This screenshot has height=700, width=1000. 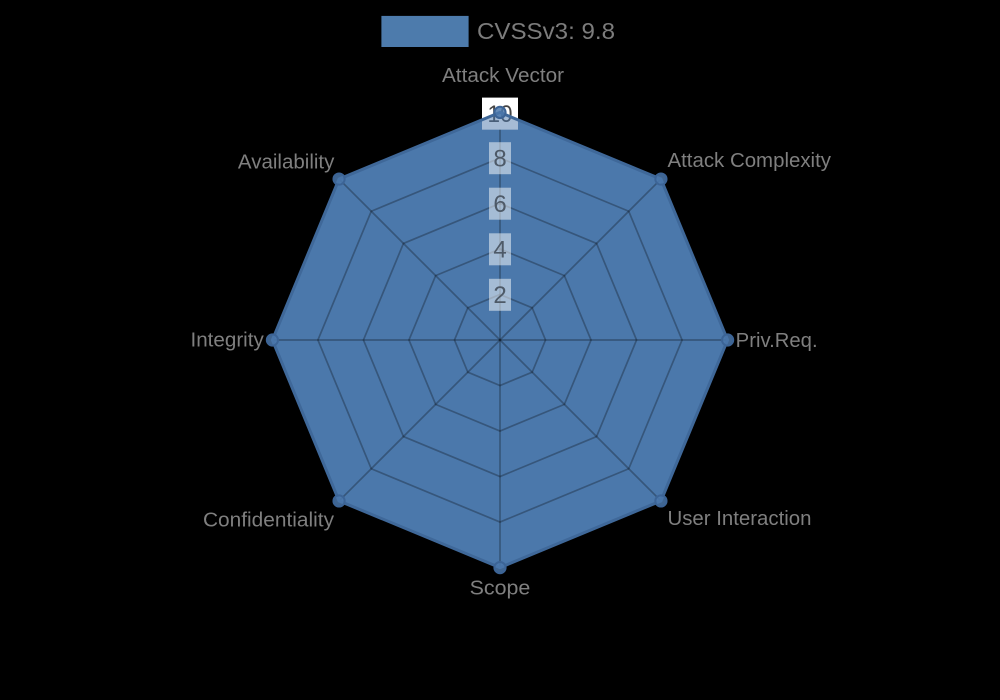 What do you see at coordinates (777, 341) in the screenshot?
I see `svg-text: Priv.Req.` at bounding box center [777, 341].